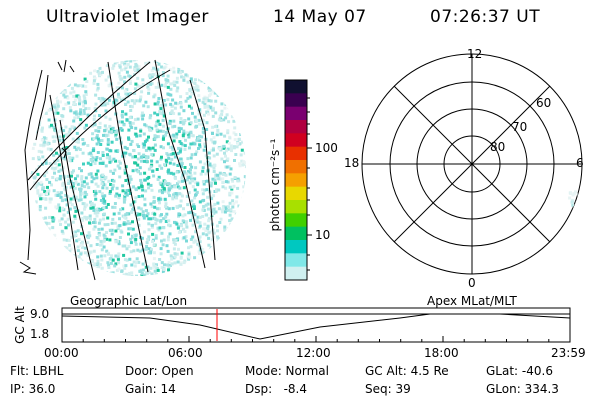 Image resolution: width=600 pixels, height=400 pixels. Describe the element at coordinates (441, 353) in the screenshot. I see `x-tick-1800: 18:00` at that location.